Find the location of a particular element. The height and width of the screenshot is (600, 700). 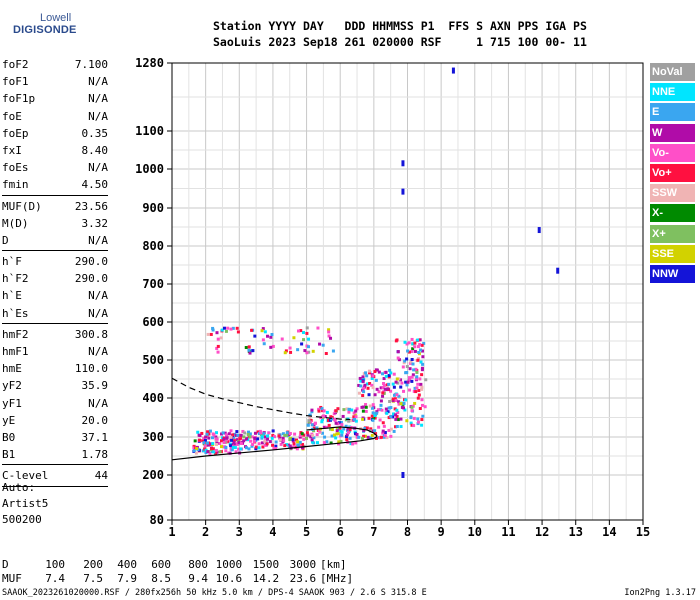

row-label: D is located at coordinates (5, 564).